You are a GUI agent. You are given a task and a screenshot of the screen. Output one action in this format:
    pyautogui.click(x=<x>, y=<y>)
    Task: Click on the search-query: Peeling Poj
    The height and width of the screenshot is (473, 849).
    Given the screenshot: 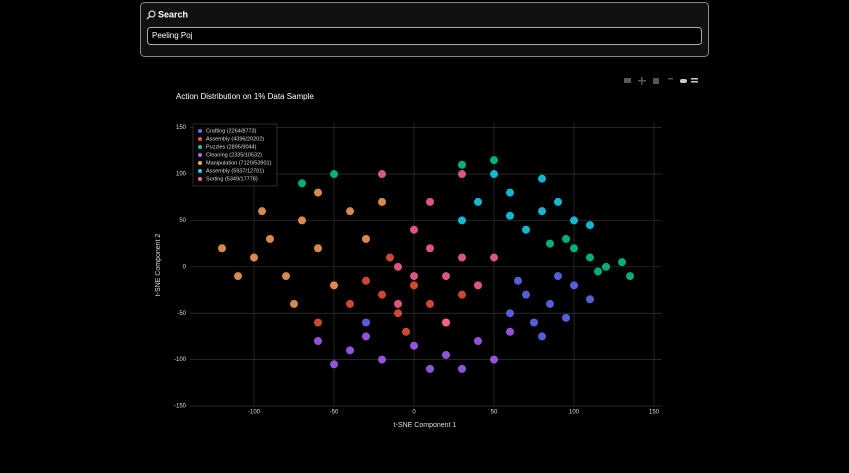 What is the action you would take?
    pyautogui.click(x=172, y=35)
    